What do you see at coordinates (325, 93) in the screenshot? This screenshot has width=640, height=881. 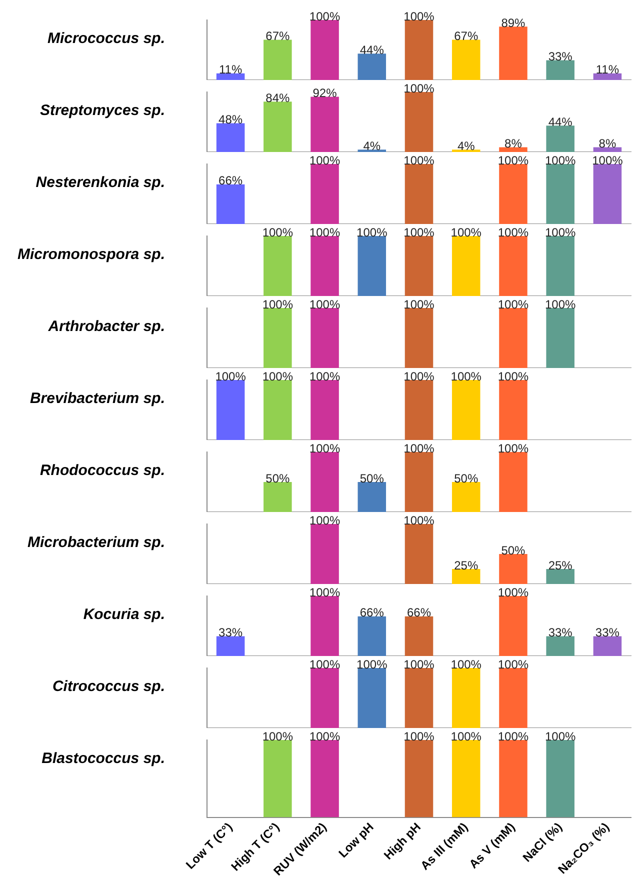 I see `data-label: 92%` at bounding box center [325, 93].